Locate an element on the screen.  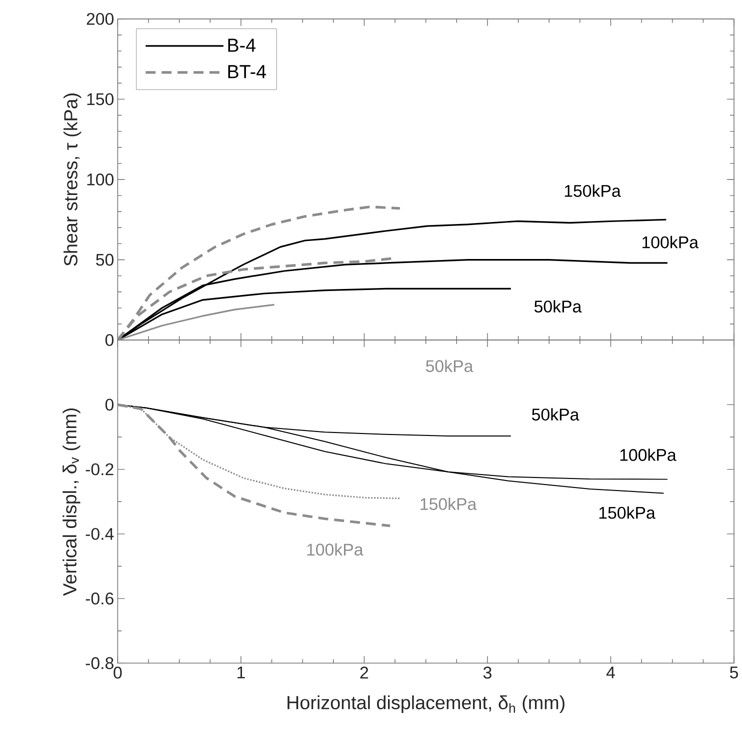
y-tick-label: -0.4 is located at coordinates (100, 534).